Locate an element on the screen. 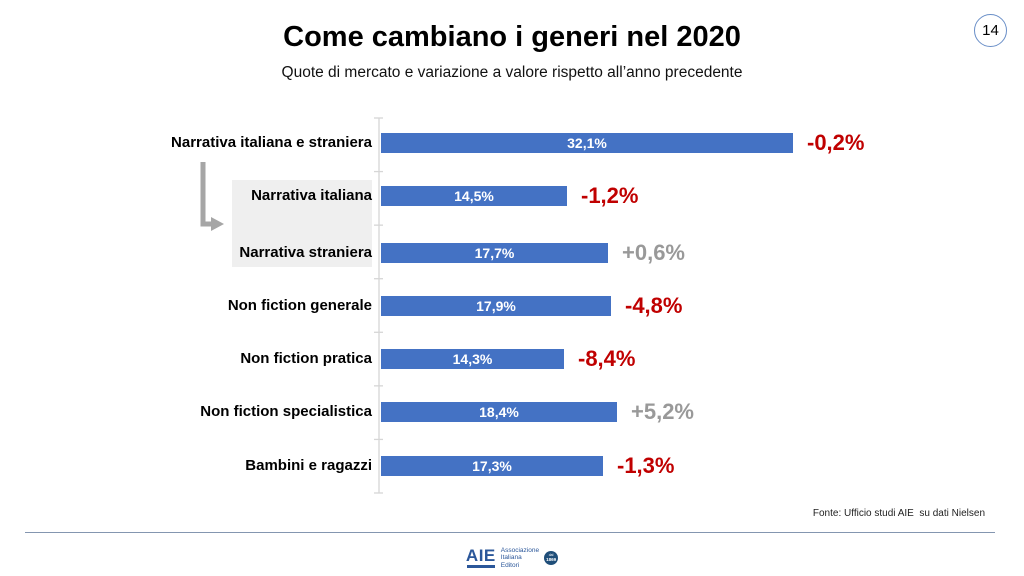 The width and height of the screenshot is (1024, 576). market-share-bar: 17,9% is located at coordinates (496, 306).